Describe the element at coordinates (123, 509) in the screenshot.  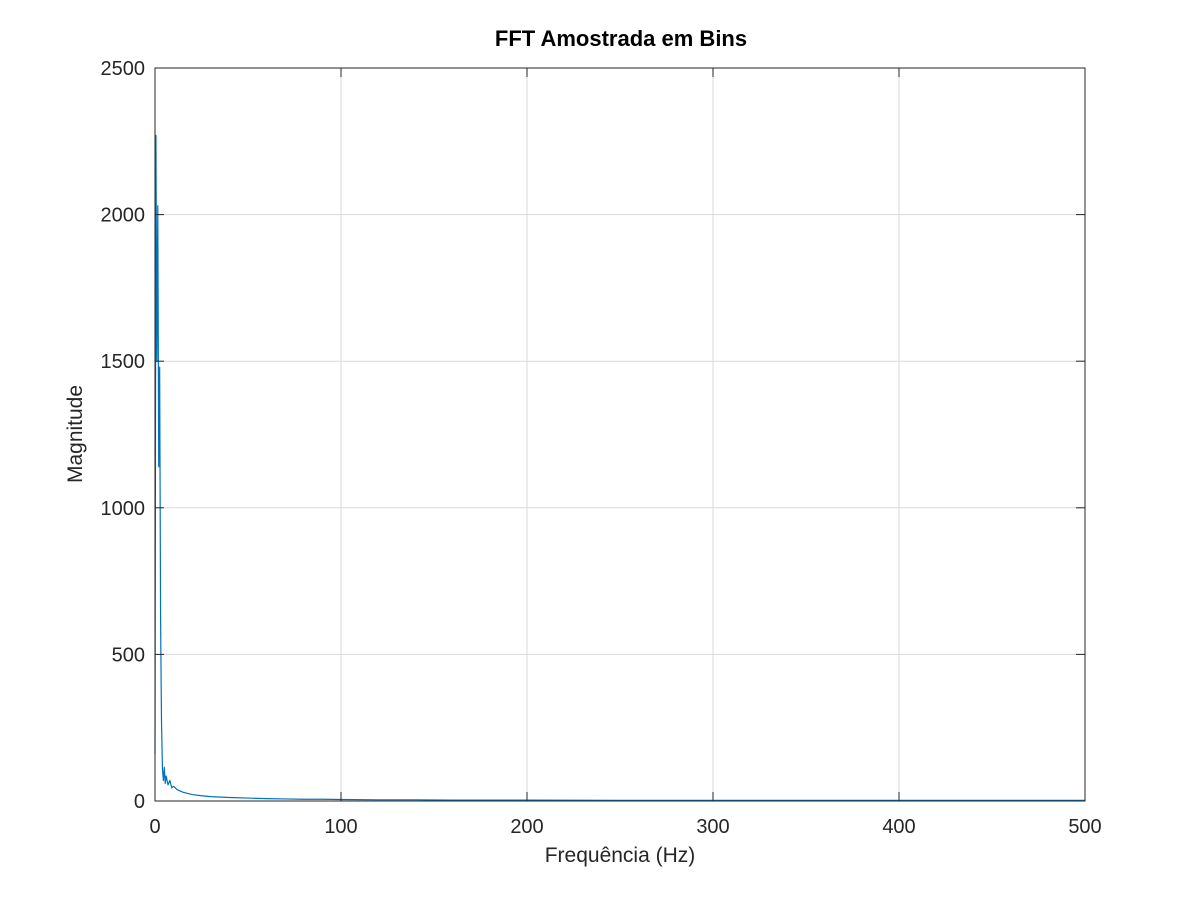
I see `y-tick-label: 1000` at that location.